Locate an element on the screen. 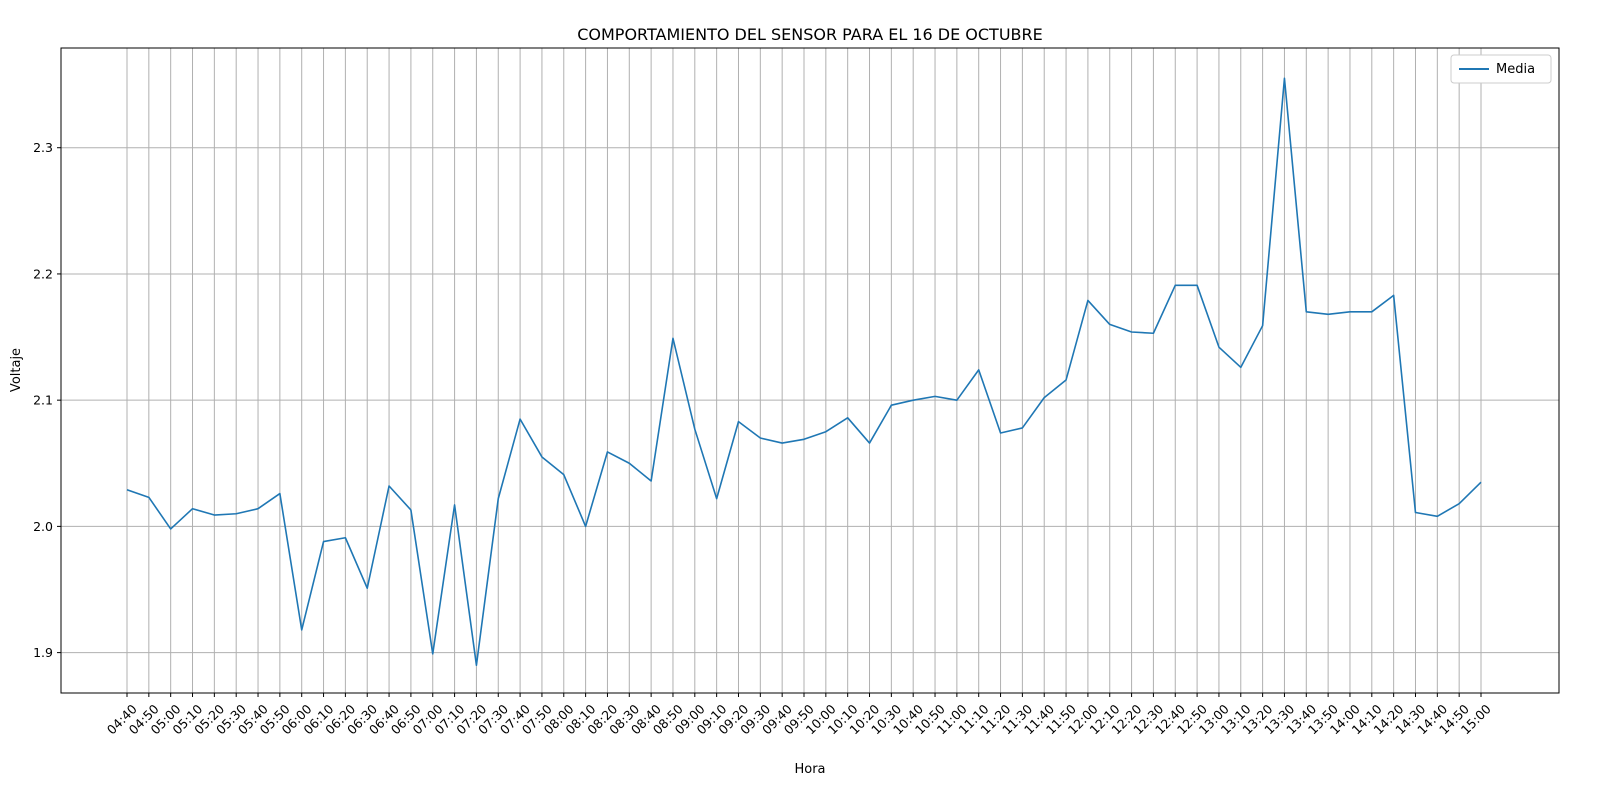  y-tick-label: 2.1 is located at coordinates (43, 400).